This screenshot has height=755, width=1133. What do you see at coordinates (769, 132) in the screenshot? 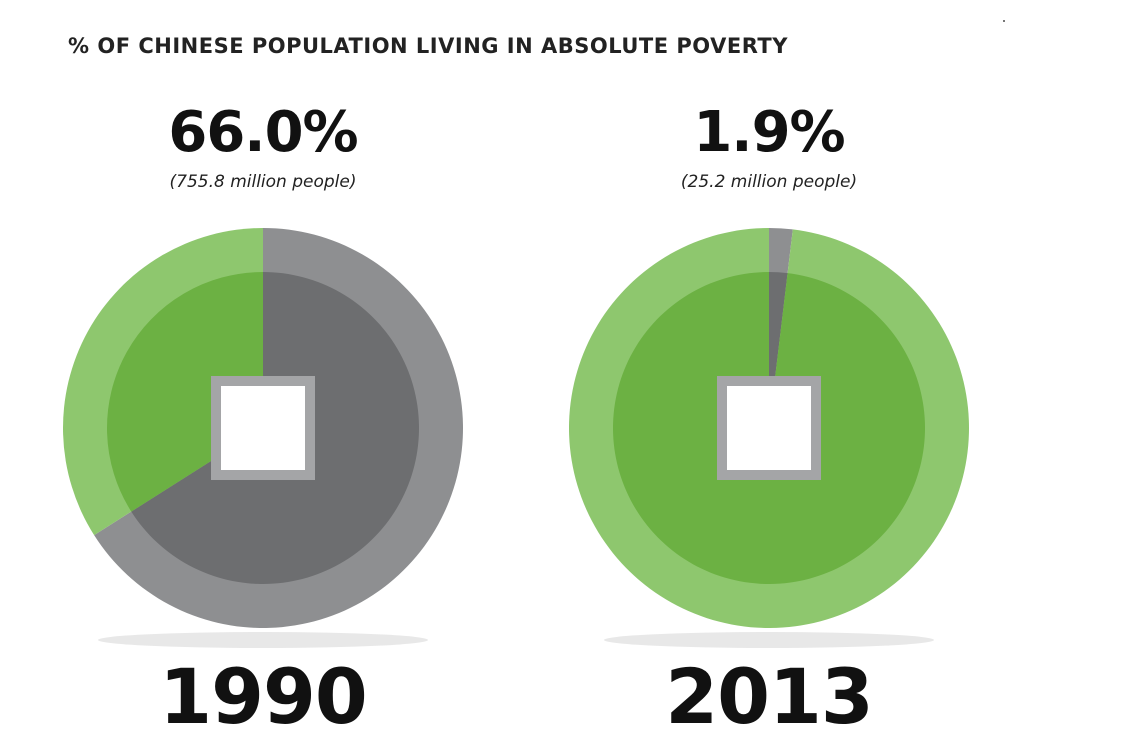
I see `poverty-percent-label: 1.9%` at bounding box center [769, 132].